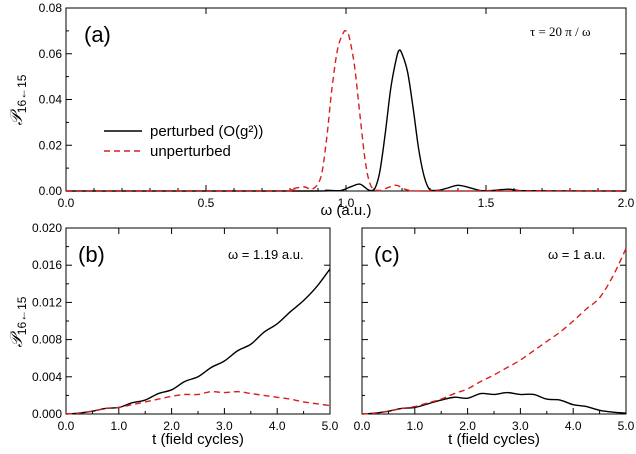 The height and width of the screenshot is (454, 636). I want to click on panel-b-series-perturbed, so click(198, 341).